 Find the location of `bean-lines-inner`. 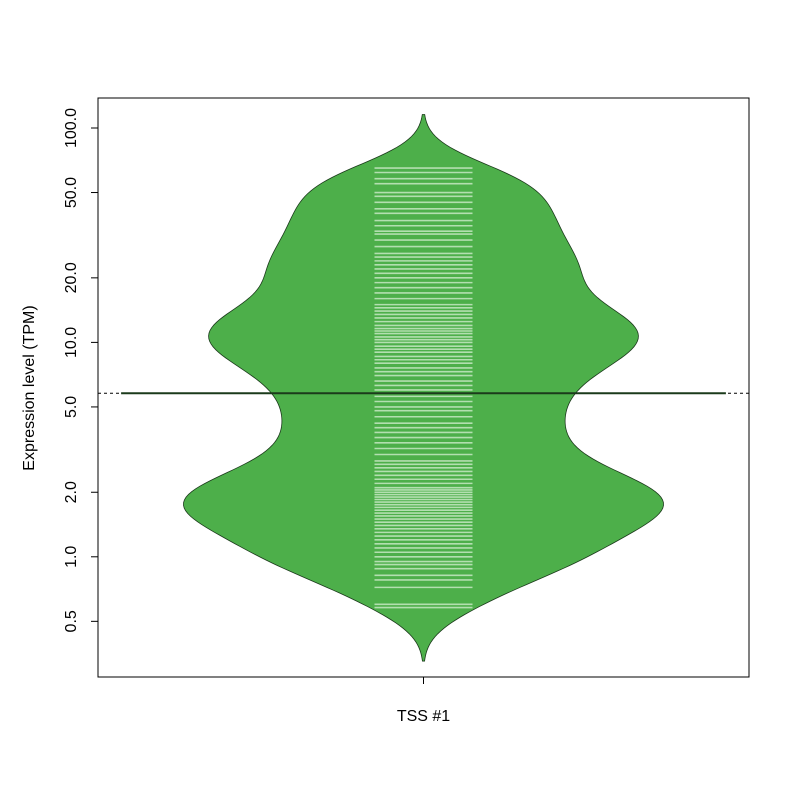

bean-lines-inner is located at coordinates (423, 388).